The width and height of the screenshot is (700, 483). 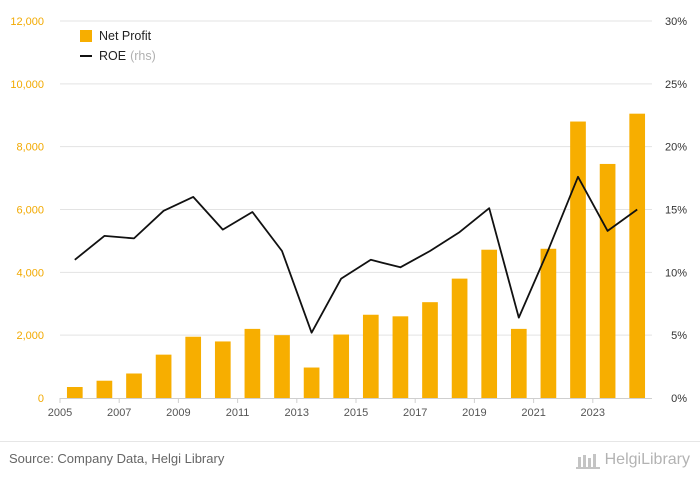 I want to click on legend: Net Profit ROE (rhs), so click(x=118, y=46).